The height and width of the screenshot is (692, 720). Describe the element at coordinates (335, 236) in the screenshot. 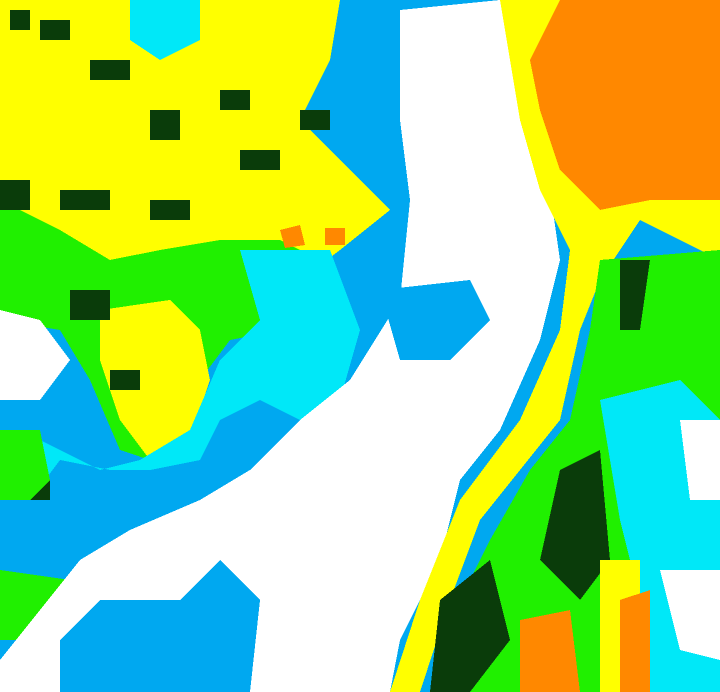

I see `region-orange-w2` at that location.